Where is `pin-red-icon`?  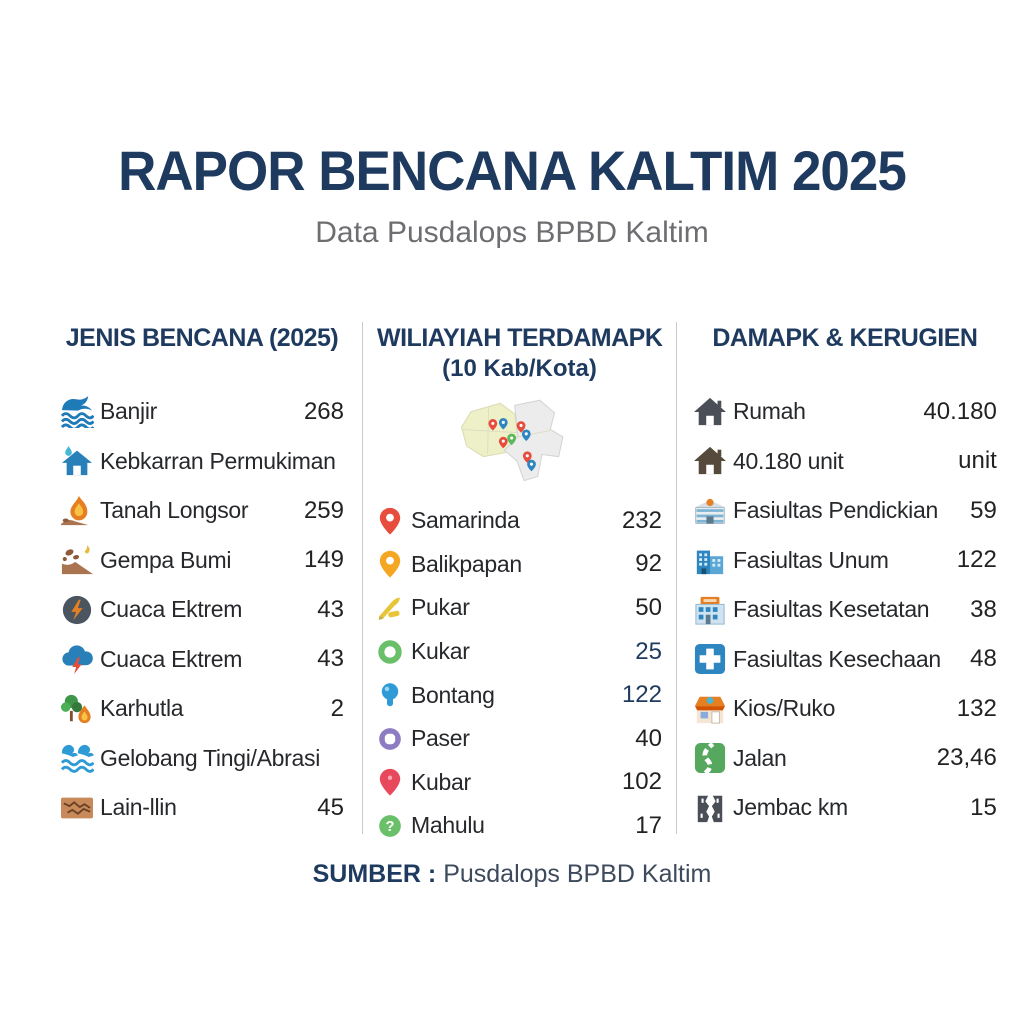 pin-red-icon is located at coordinates (394, 521).